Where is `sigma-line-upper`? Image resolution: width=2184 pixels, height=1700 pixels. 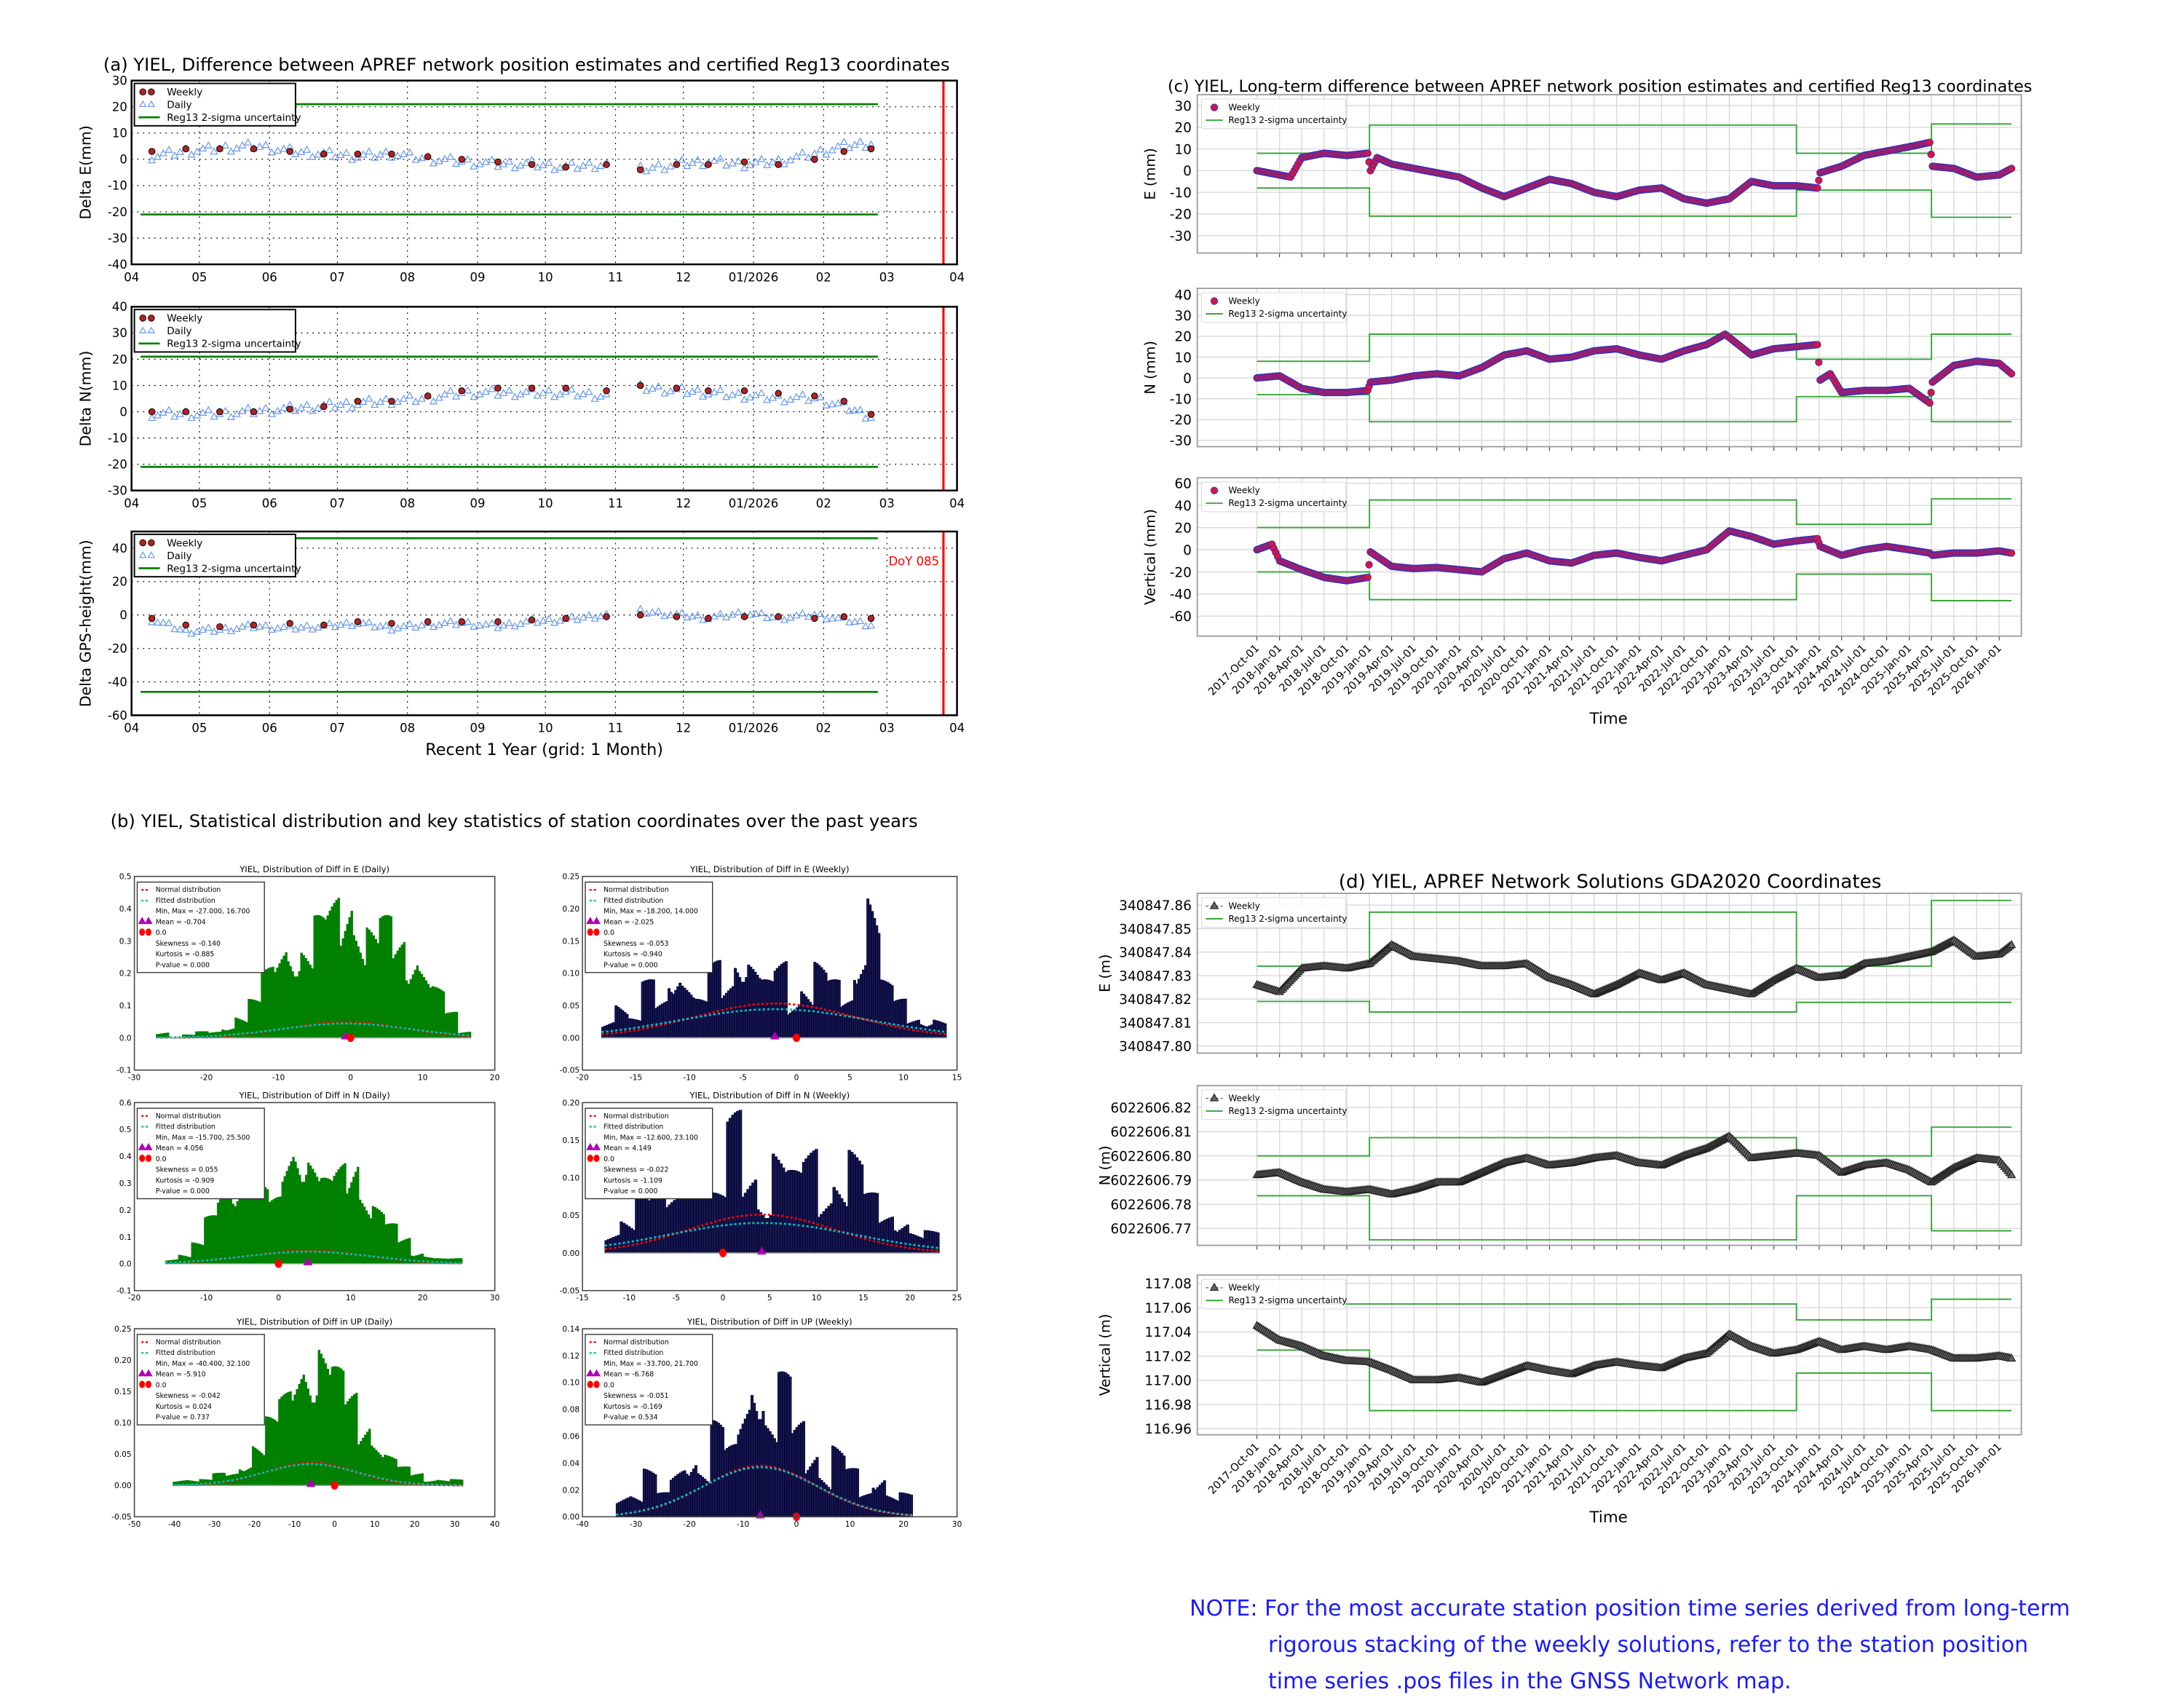
sigma-line-upper is located at coordinates (1634, 138).